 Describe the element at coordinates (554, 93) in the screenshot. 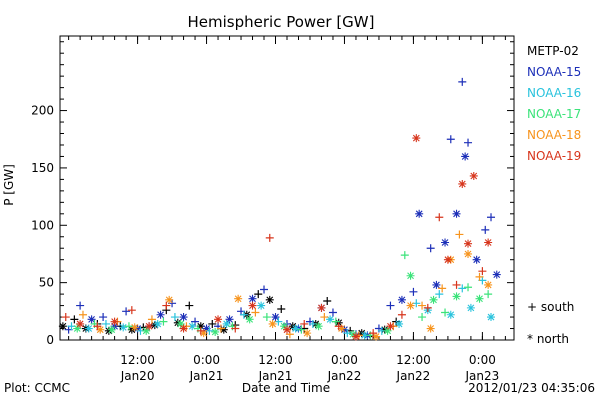

I see `legend-entry: NOAA-16` at that location.